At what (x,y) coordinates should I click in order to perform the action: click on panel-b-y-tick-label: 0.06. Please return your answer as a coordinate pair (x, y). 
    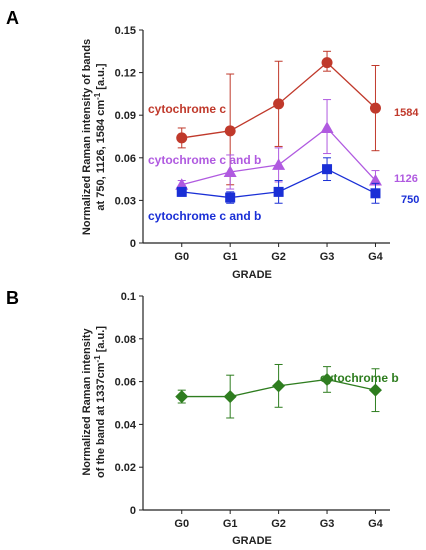
    Looking at the image, I should click on (125, 383).